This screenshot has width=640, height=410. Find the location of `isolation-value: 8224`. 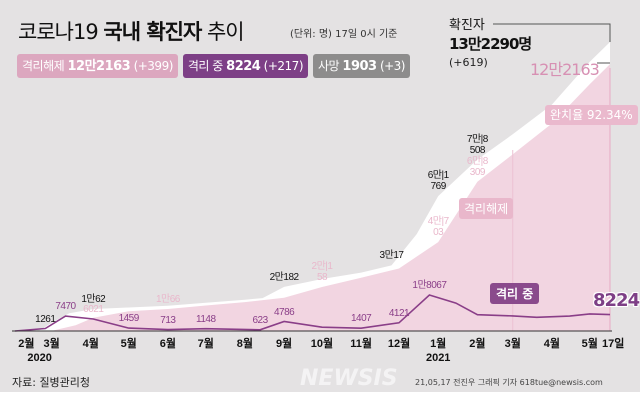

isolation-value: 8224 is located at coordinates (616, 300).